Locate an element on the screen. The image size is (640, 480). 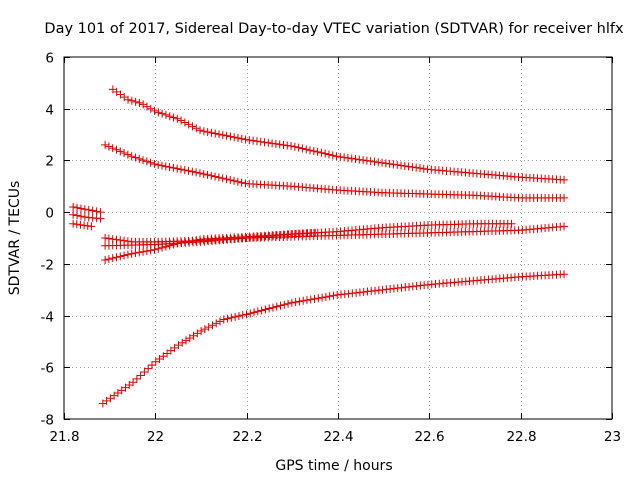
x-tick-label: 21.8 is located at coordinates (64, 437).